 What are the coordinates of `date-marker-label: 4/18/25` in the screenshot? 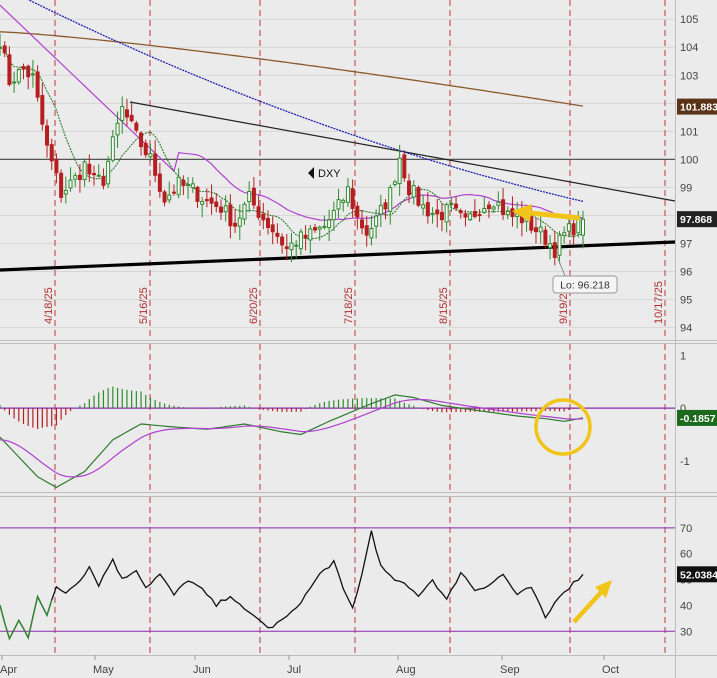 It's located at (49, 305).